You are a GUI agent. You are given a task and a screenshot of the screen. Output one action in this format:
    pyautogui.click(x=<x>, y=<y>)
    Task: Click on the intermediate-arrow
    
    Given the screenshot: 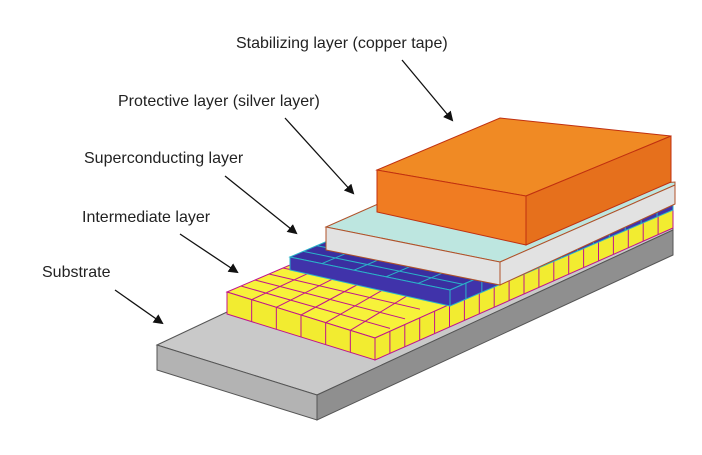 What is the action you would take?
    pyautogui.click(x=209, y=253)
    